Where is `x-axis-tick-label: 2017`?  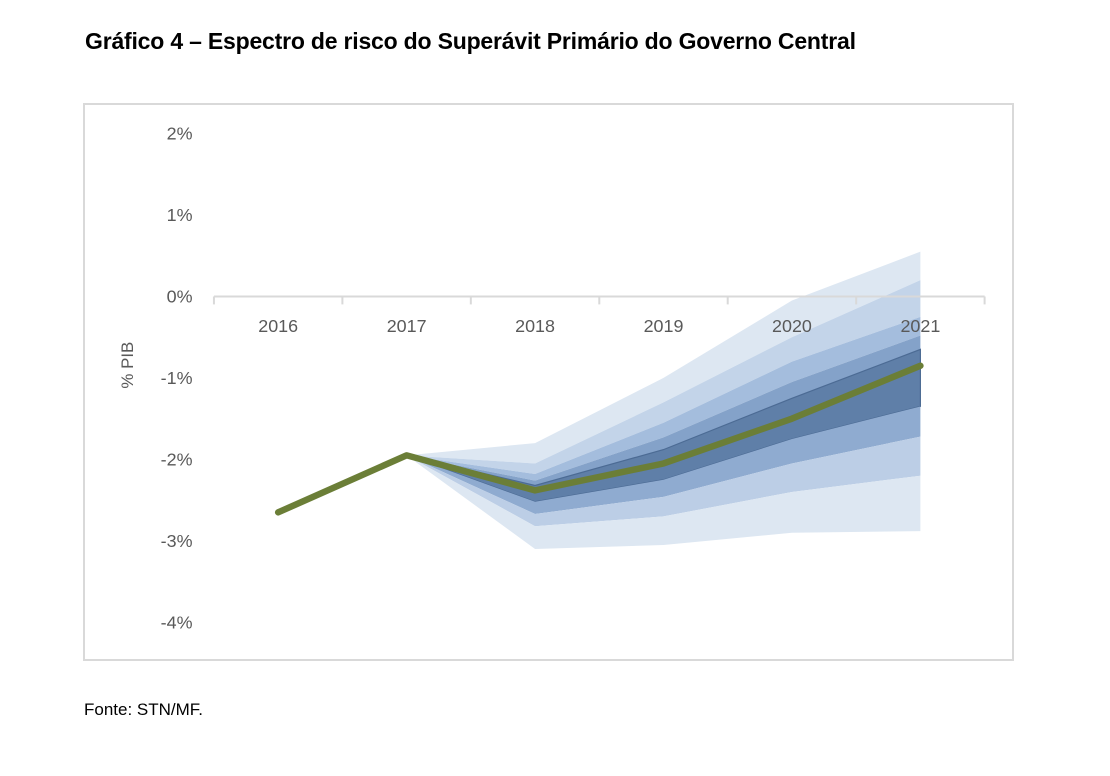 x-axis-tick-label: 2017 is located at coordinates (407, 326).